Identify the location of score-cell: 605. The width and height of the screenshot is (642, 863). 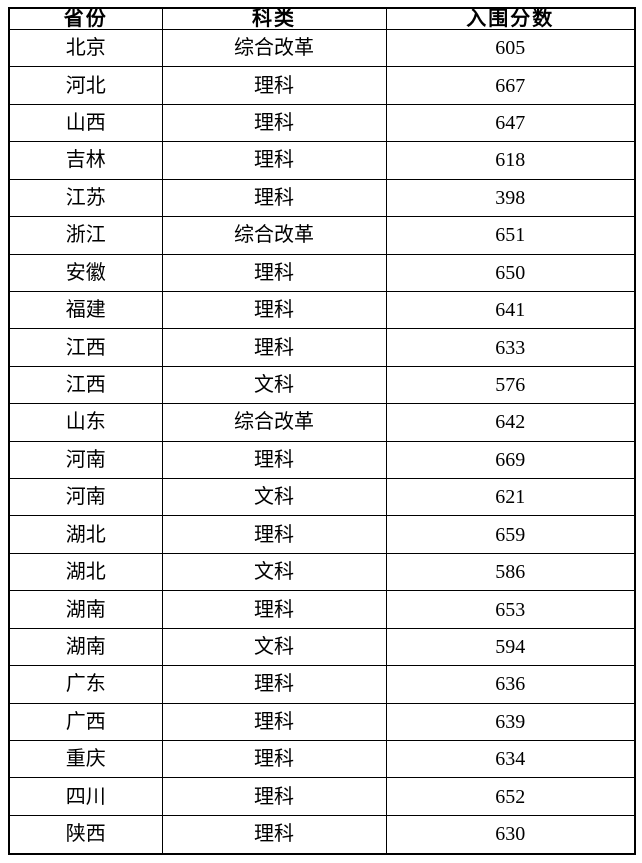
(510, 48).